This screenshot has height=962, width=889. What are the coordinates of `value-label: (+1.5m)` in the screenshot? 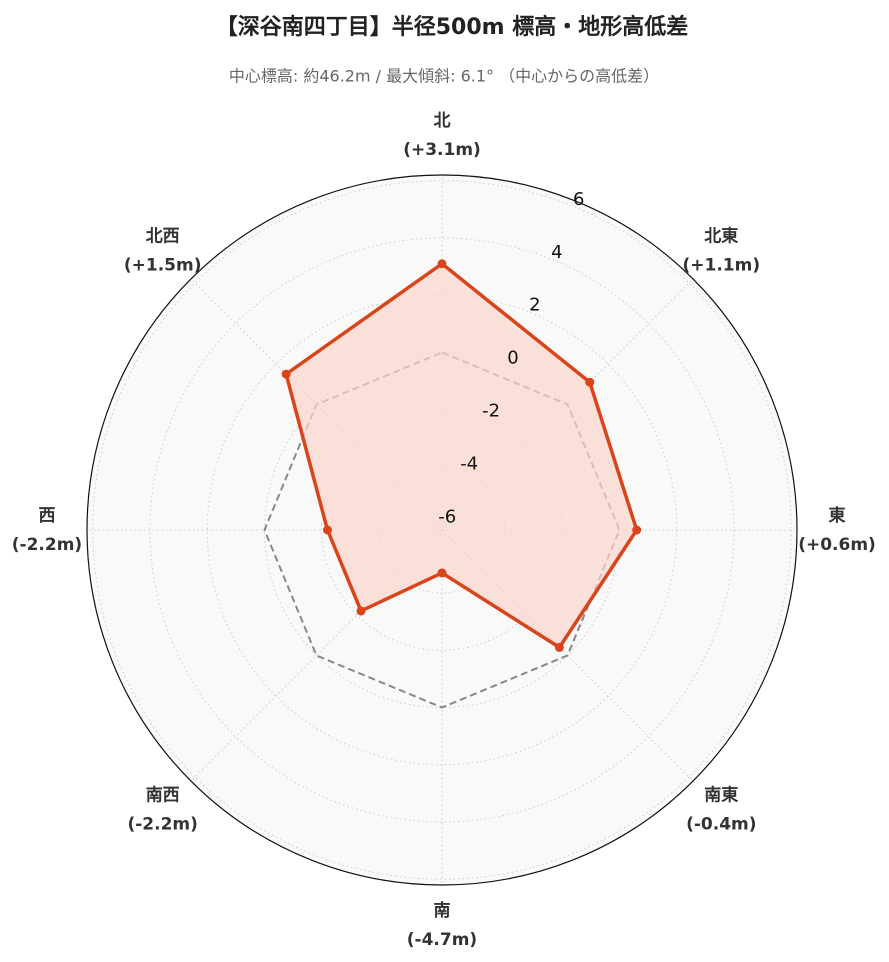 It's located at (163, 266).